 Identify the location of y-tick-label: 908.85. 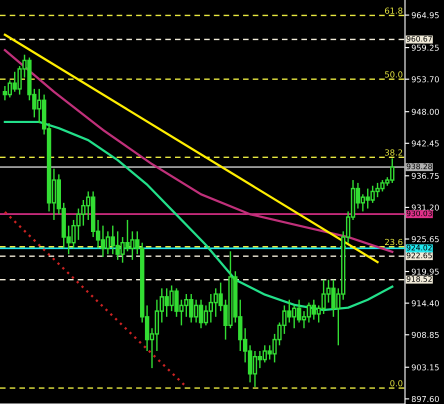
(425, 335).